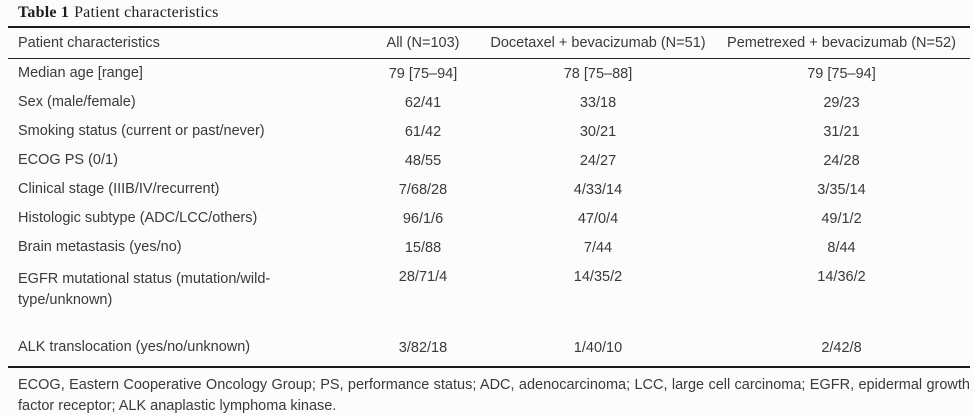 The image size is (974, 415). Describe the element at coordinates (841, 43) in the screenshot. I see `column-header-pemetrexed: Pemetrexed + bevacizumab (N=52)` at that location.